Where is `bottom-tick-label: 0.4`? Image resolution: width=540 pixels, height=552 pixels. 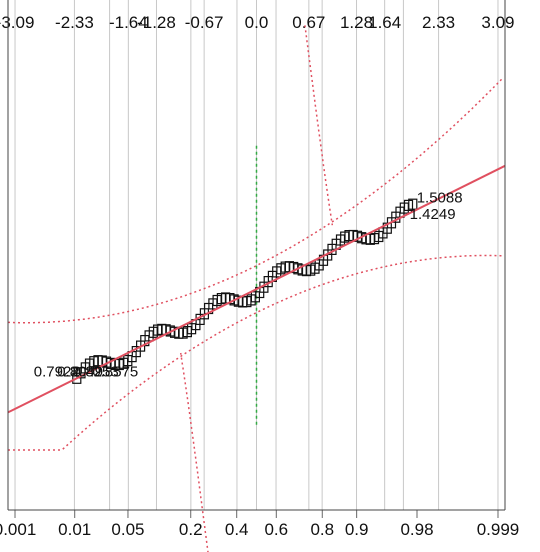
bottom-tick-label: 0.4 is located at coordinates (237, 529).